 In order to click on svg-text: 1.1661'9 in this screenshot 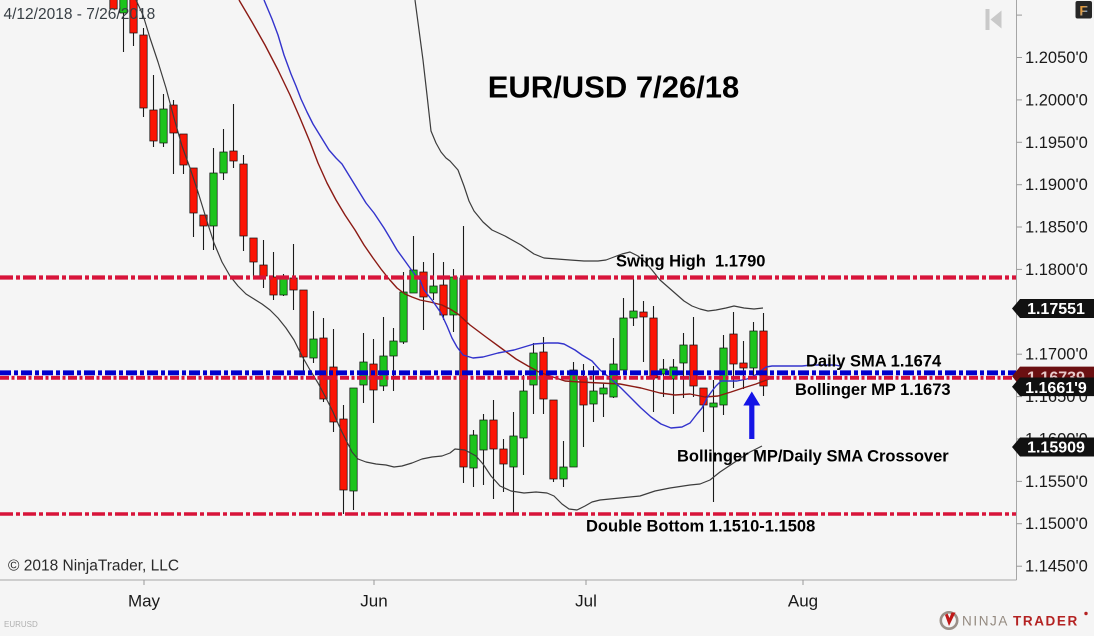, I will do `click(1056, 388)`.